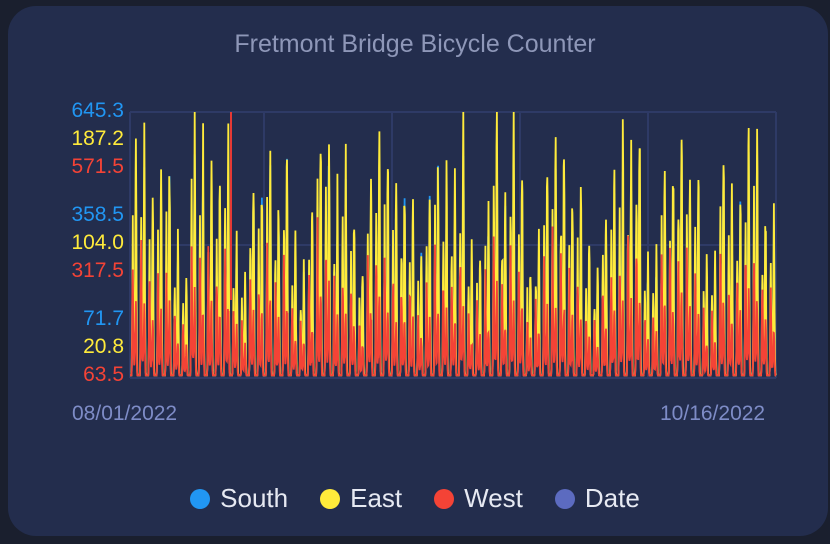 This screenshot has width=830, height=544. What do you see at coordinates (97, 270) in the screenshot?
I see `y-tick-west-mid: 317.5` at bounding box center [97, 270].